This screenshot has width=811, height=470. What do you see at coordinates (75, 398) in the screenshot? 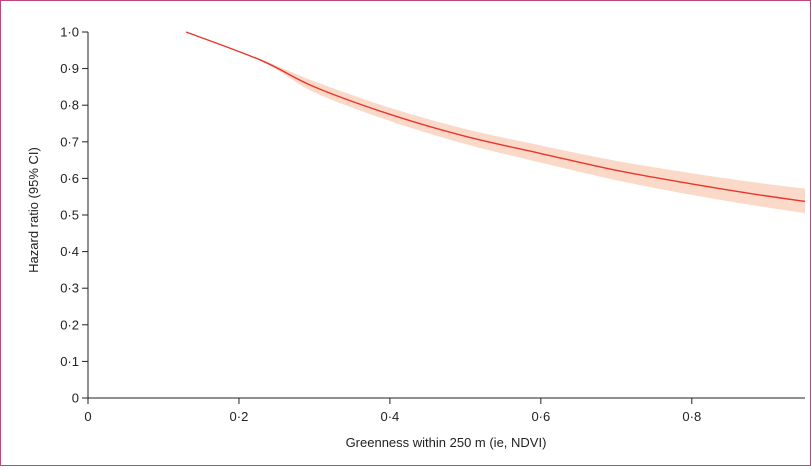
I see `y-tick-label: 0` at bounding box center [75, 398].